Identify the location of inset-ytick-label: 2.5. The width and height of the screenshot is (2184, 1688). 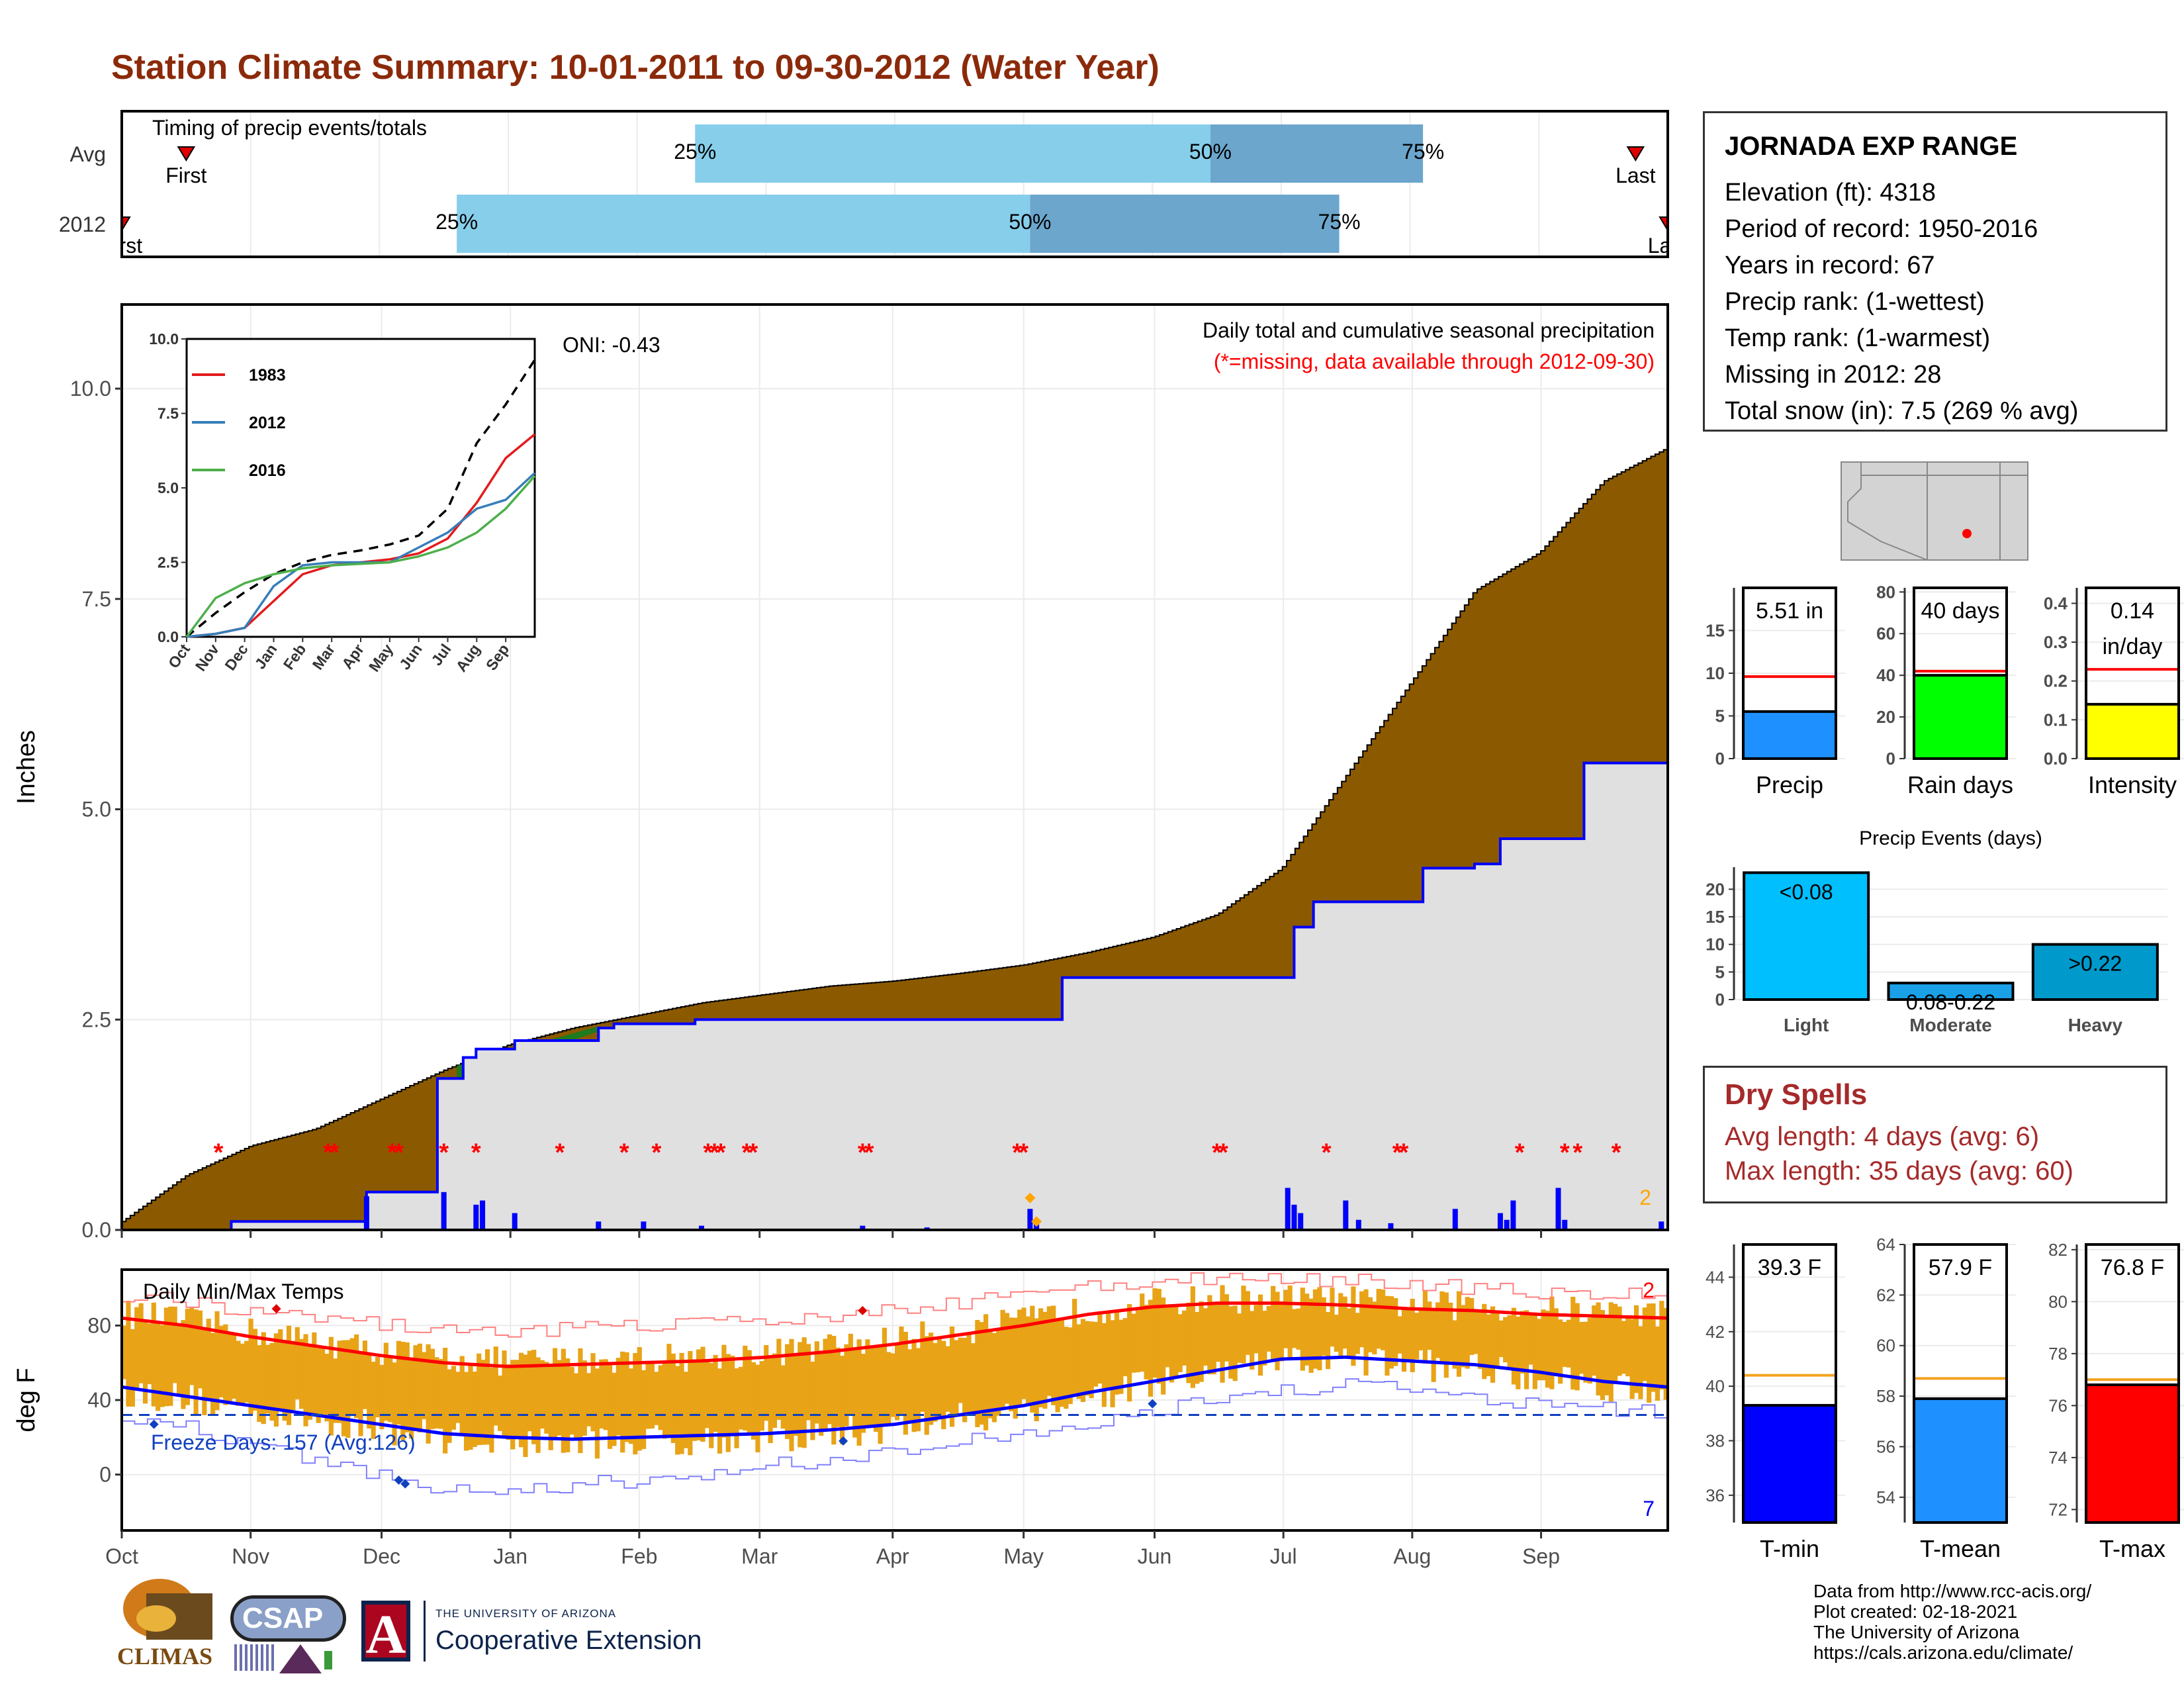
(168, 562).